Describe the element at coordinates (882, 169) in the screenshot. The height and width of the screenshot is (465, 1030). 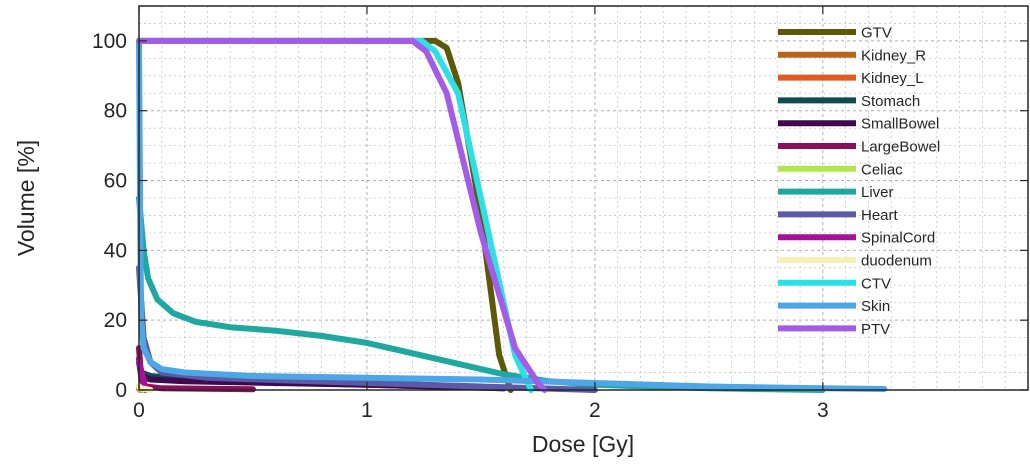
I see `legend-label: Celiac` at that location.